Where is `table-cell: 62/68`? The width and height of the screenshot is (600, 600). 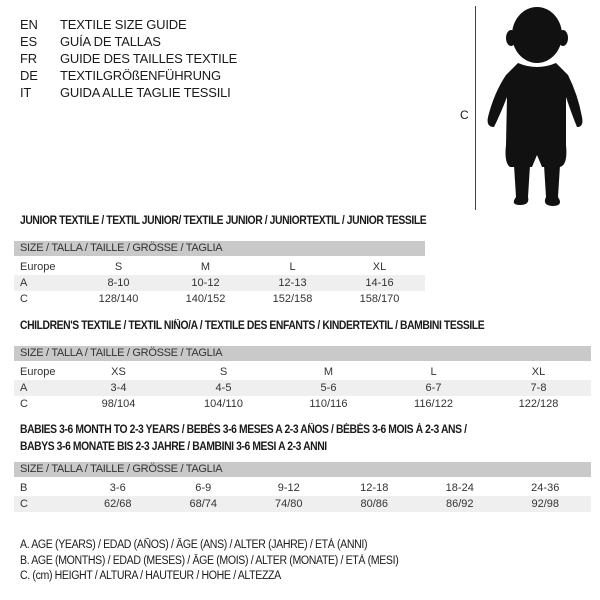
table-cell: 62/68 is located at coordinates (117, 504).